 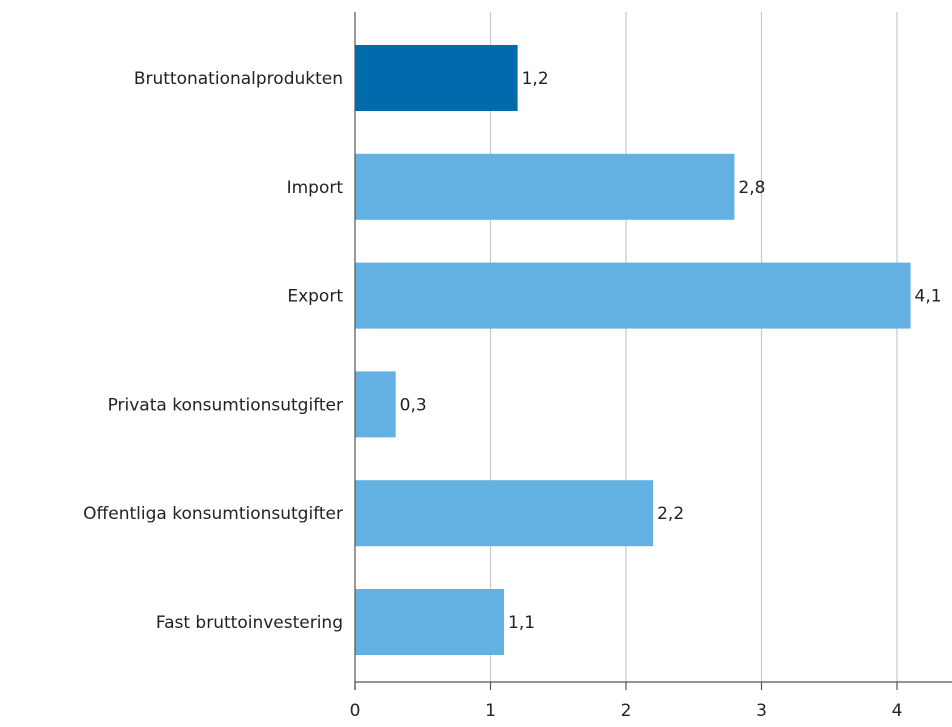 I want to click on category-label-2: Export, so click(x=315, y=297).